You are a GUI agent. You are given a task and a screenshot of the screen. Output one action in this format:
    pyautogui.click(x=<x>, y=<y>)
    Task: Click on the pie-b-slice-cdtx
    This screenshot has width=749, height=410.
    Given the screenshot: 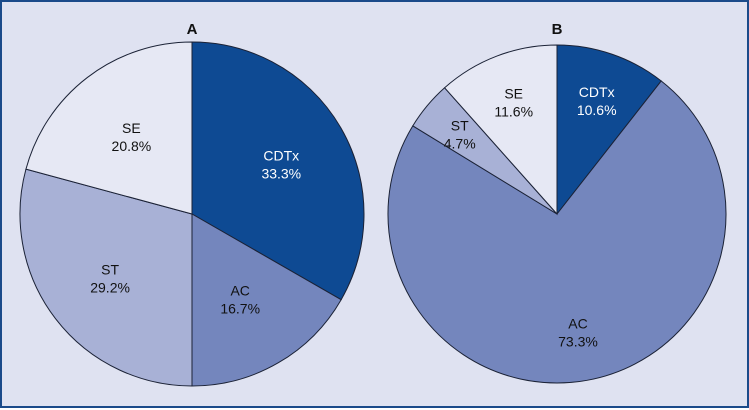 What is the action you would take?
    pyautogui.click(x=609, y=130)
    